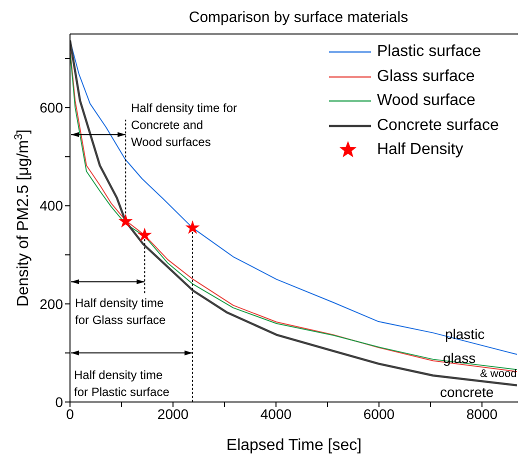 The height and width of the screenshot is (464, 529). Describe the element at coordinates (276, 414) in the screenshot. I see `x-tick-label: 4000` at that location.